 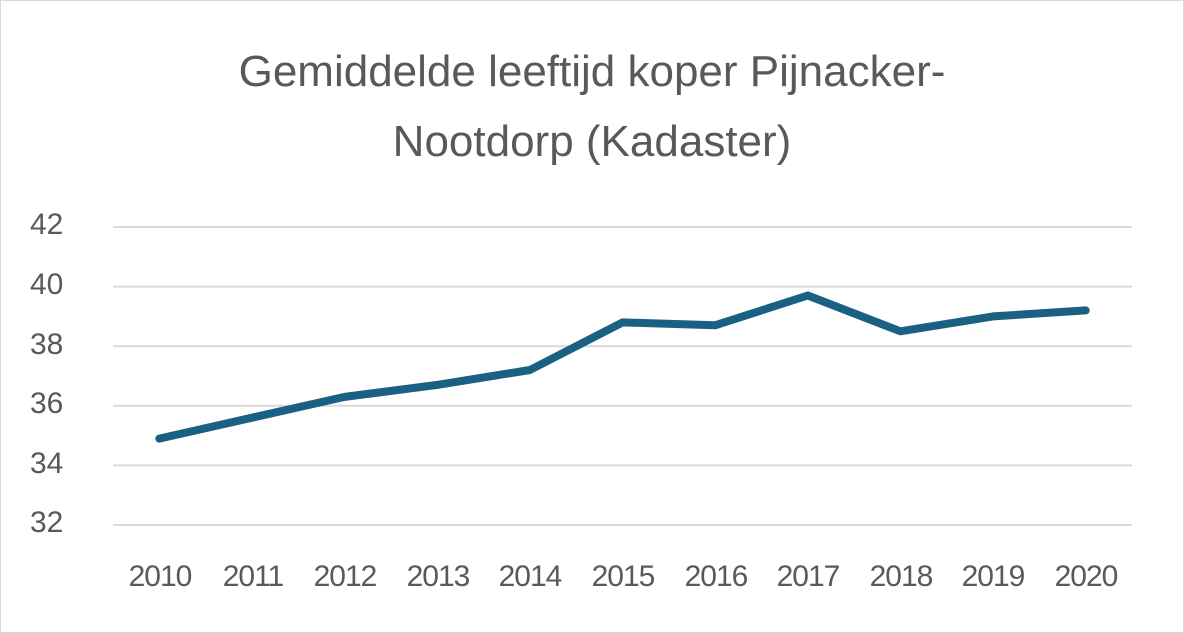 What do you see at coordinates (47, 403) in the screenshot?
I see `y-tick-label: 36` at bounding box center [47, 403].